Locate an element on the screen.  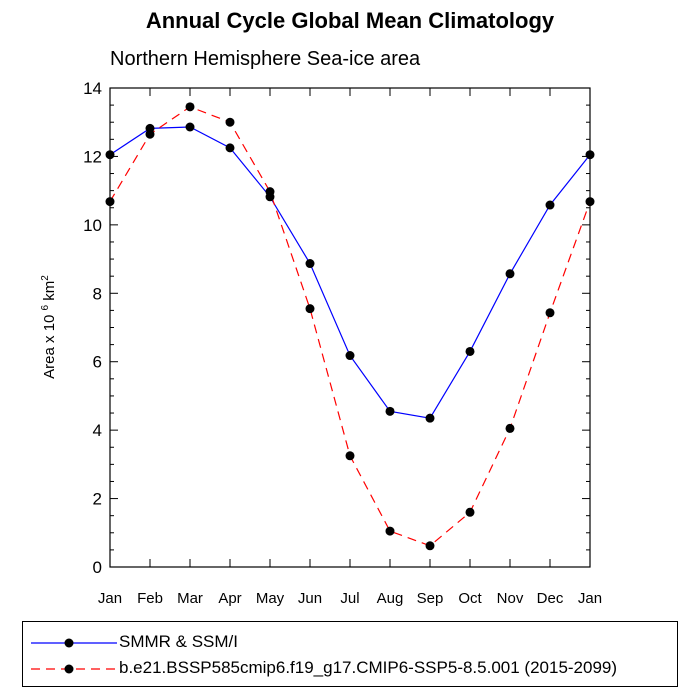
legend-line-model is located at coordinates (74, 669).